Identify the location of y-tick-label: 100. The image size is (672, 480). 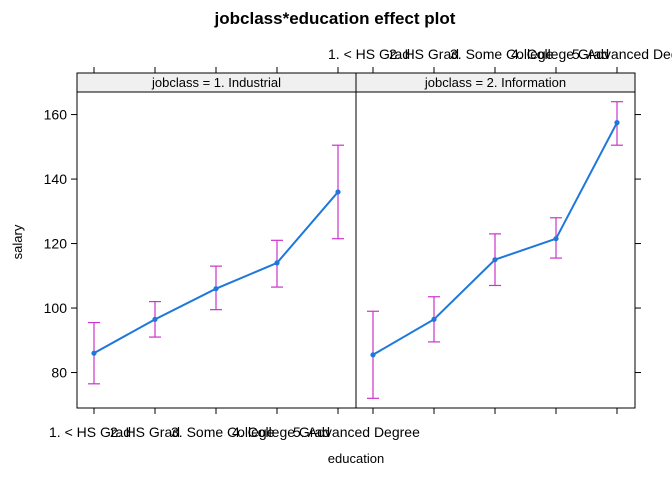
(56, 308).